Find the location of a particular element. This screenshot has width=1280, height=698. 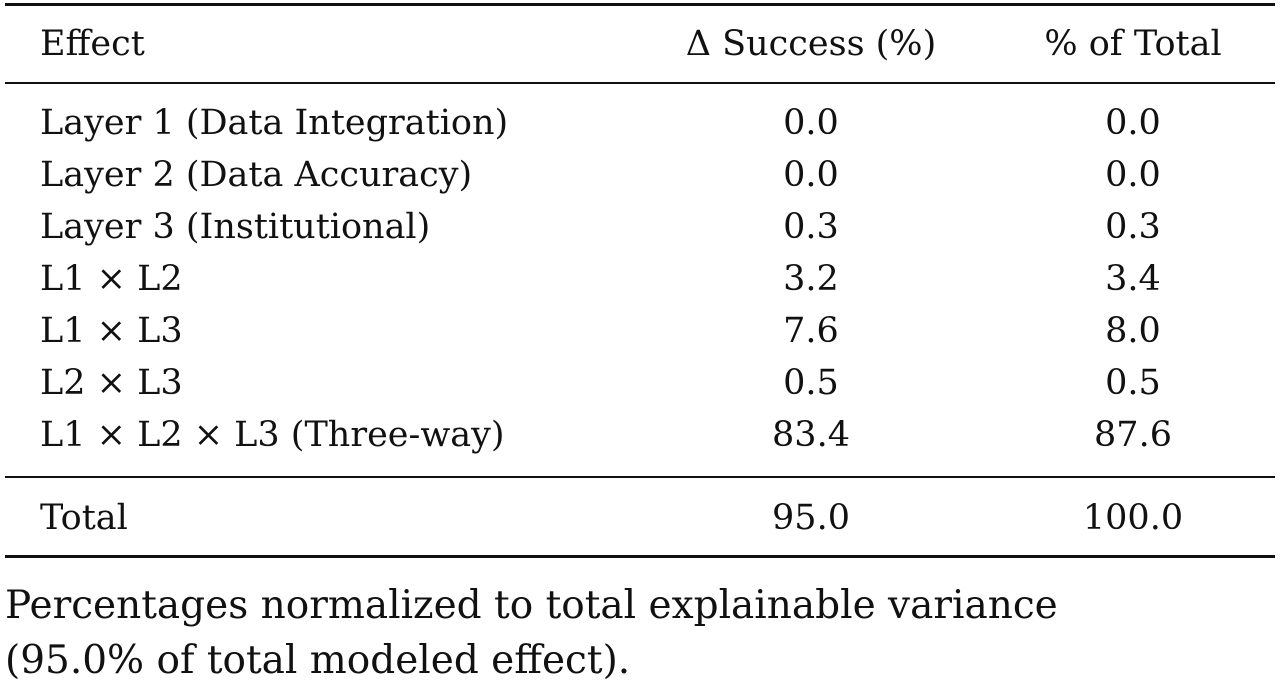

top-rule is located at coordinates (640, 4).